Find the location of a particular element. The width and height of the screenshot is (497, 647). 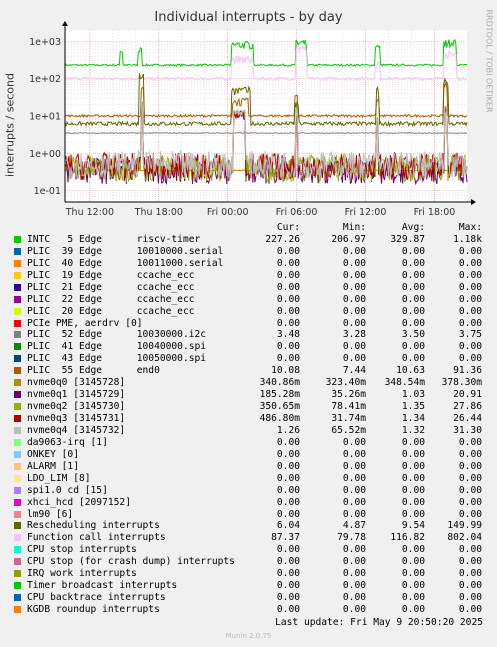

legend-label: Rescheduling interrupts is located at coordinates (93, 526).